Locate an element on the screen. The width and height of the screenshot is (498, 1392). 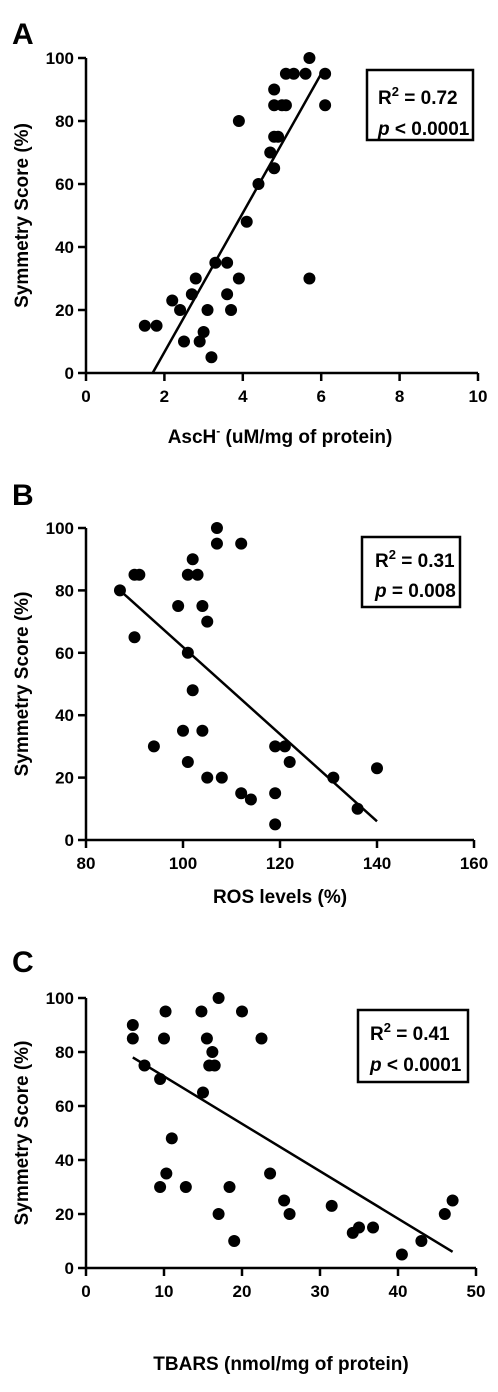
panel-letter: B is located at coordinates (23, 495).